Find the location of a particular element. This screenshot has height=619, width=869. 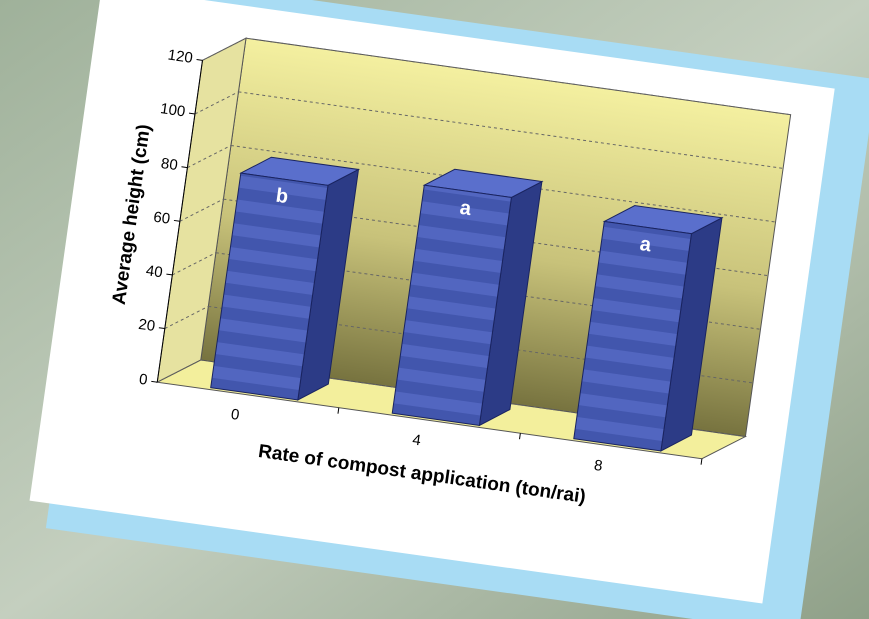

y-tick-label: 0 is located at coordinates (143, 380).